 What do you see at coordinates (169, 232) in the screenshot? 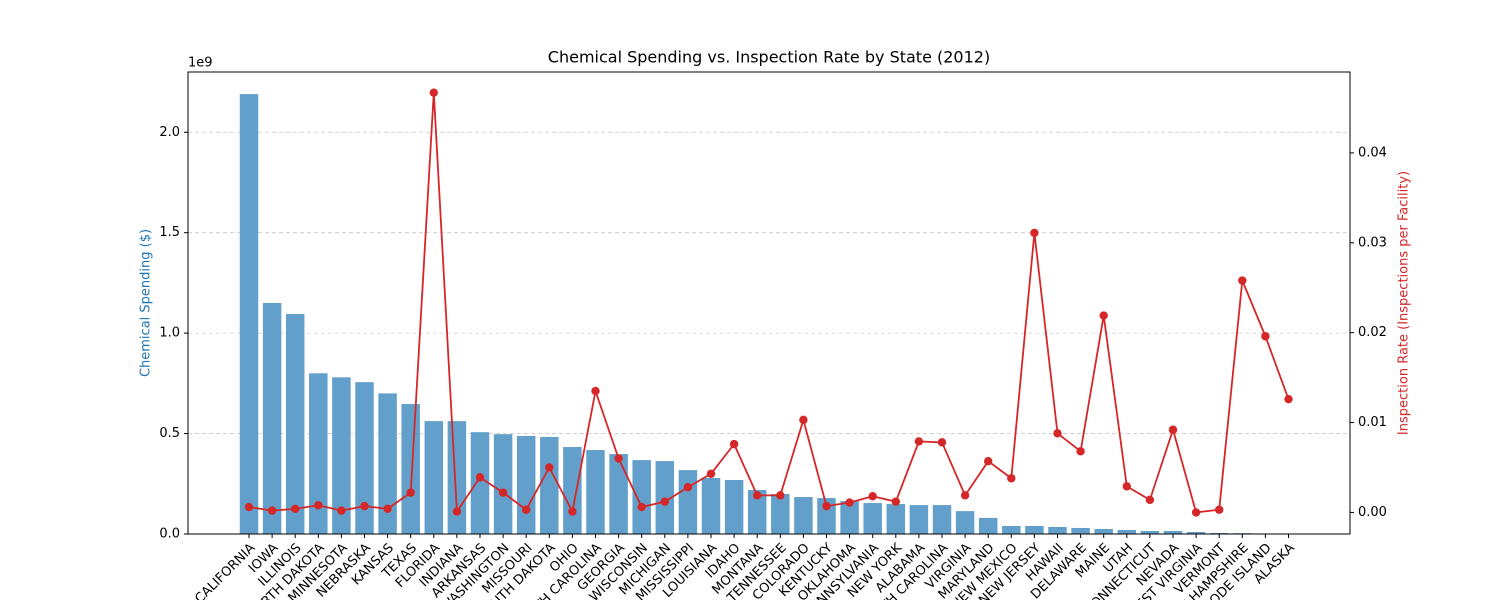
I see `y-tick-label: 1.5` at bounding box center [169, 232].